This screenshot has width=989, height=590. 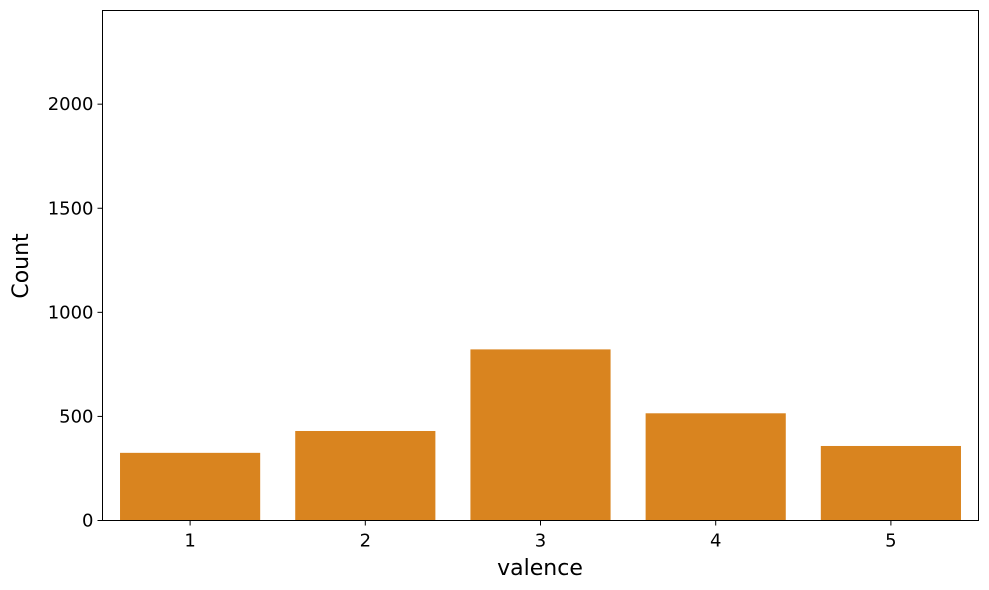 What do you see at coordinates (21, 266) in the screenshot?
I see `y-axis-label: Count` at bounding box center [21, 266].